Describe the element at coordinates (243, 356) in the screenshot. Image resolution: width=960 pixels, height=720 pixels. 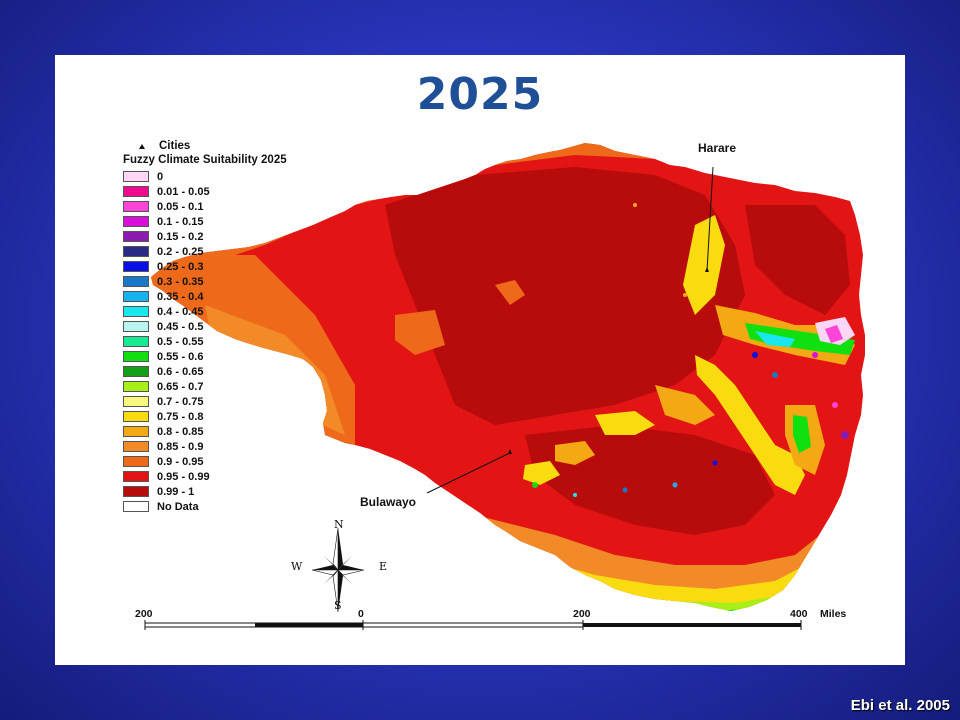
I see `legend-item: 0.55 - 0.6` at that location.